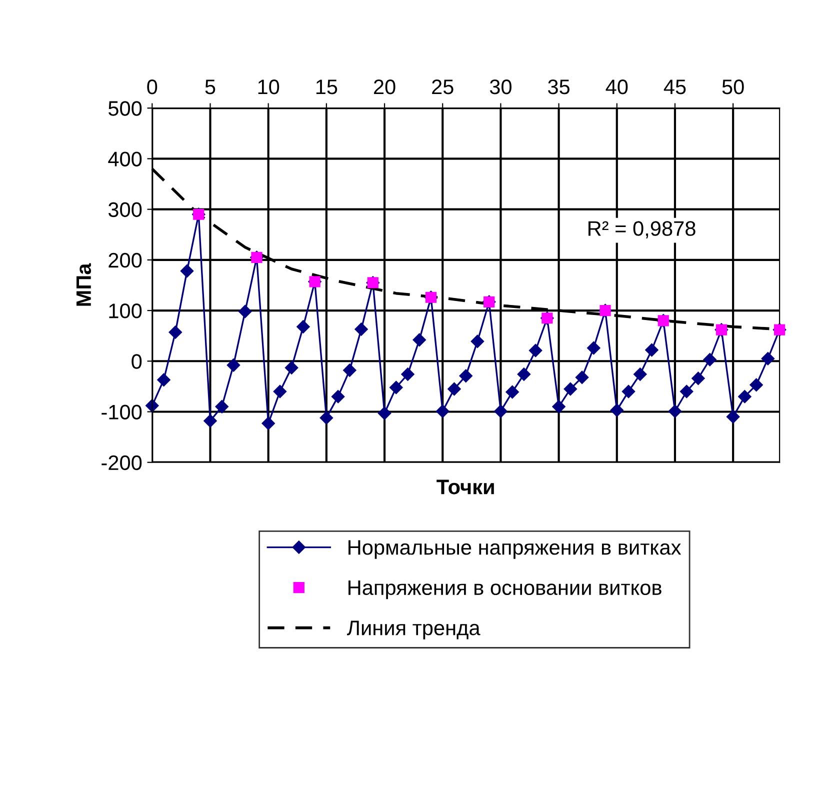 The width and height of the screenshot is (818, 789). I want to click on y-tick-label: 300, so click(125, 210).